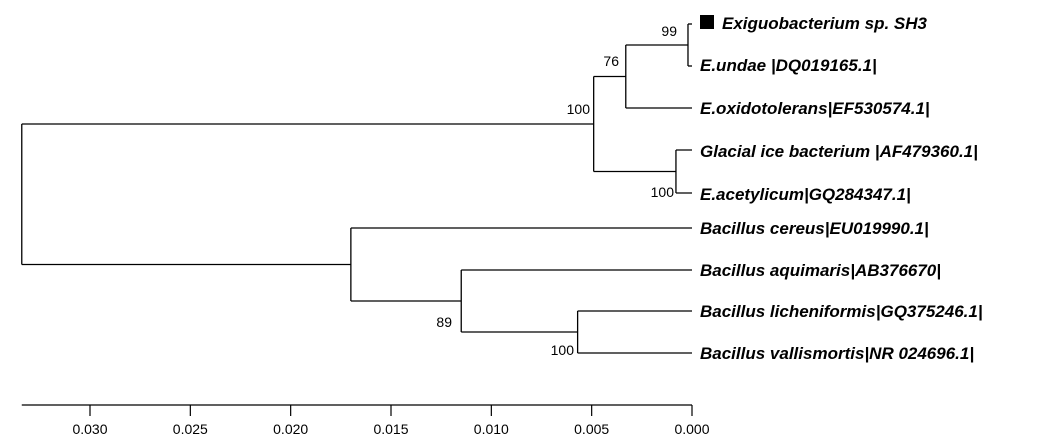  Describe the element at coordinates (290, 429) in the screenshot. I see `axis-tick-label: 0.020` at that location.